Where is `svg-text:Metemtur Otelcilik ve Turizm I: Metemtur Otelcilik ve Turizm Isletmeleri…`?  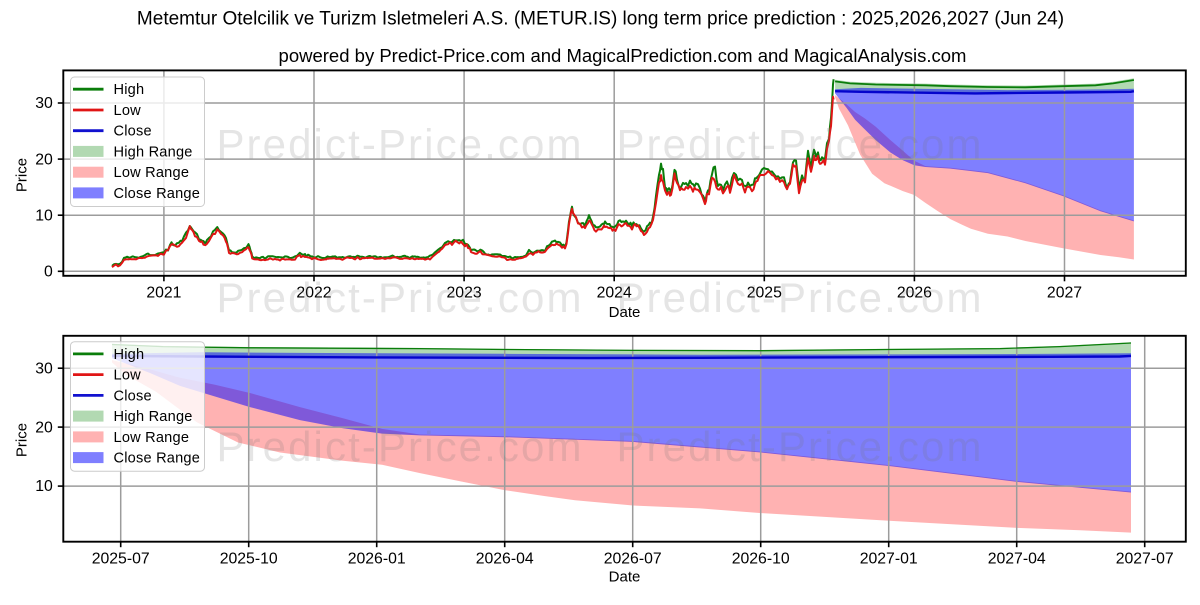 svg-text:Metemtur Otelcilik ve Turizm I: Metemtur Otelcilik ve Turizm Isletmeleri… is located at coordinates (600, 18).